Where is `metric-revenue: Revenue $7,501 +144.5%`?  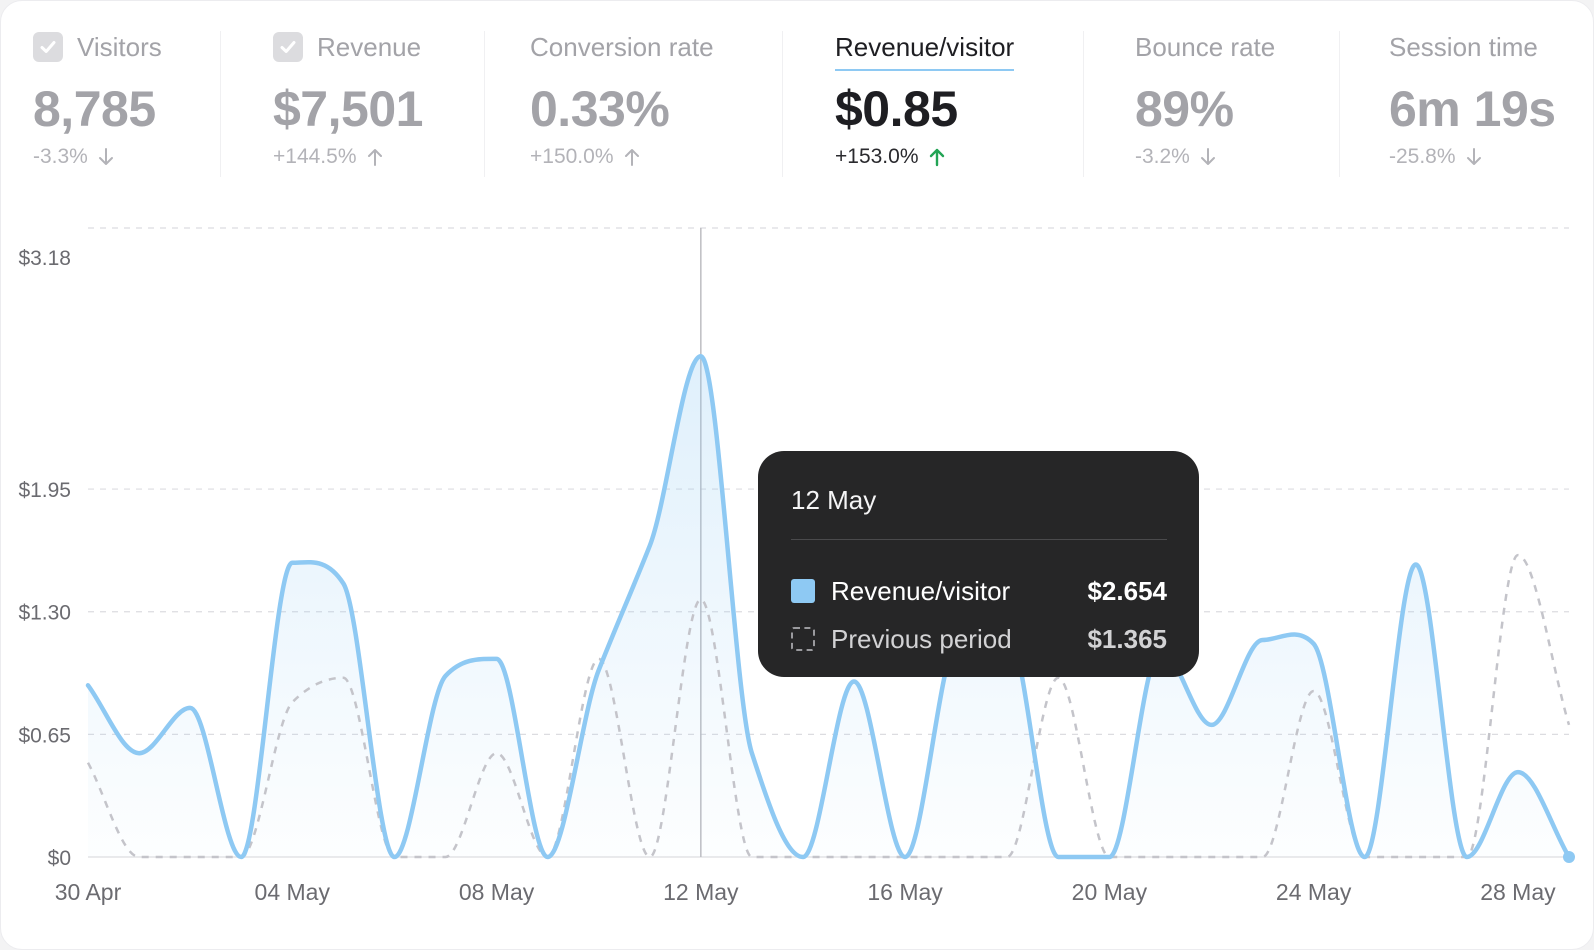
metric-revenue: Revenue $7,501 +144.5% is located at coordinates (379, 103).